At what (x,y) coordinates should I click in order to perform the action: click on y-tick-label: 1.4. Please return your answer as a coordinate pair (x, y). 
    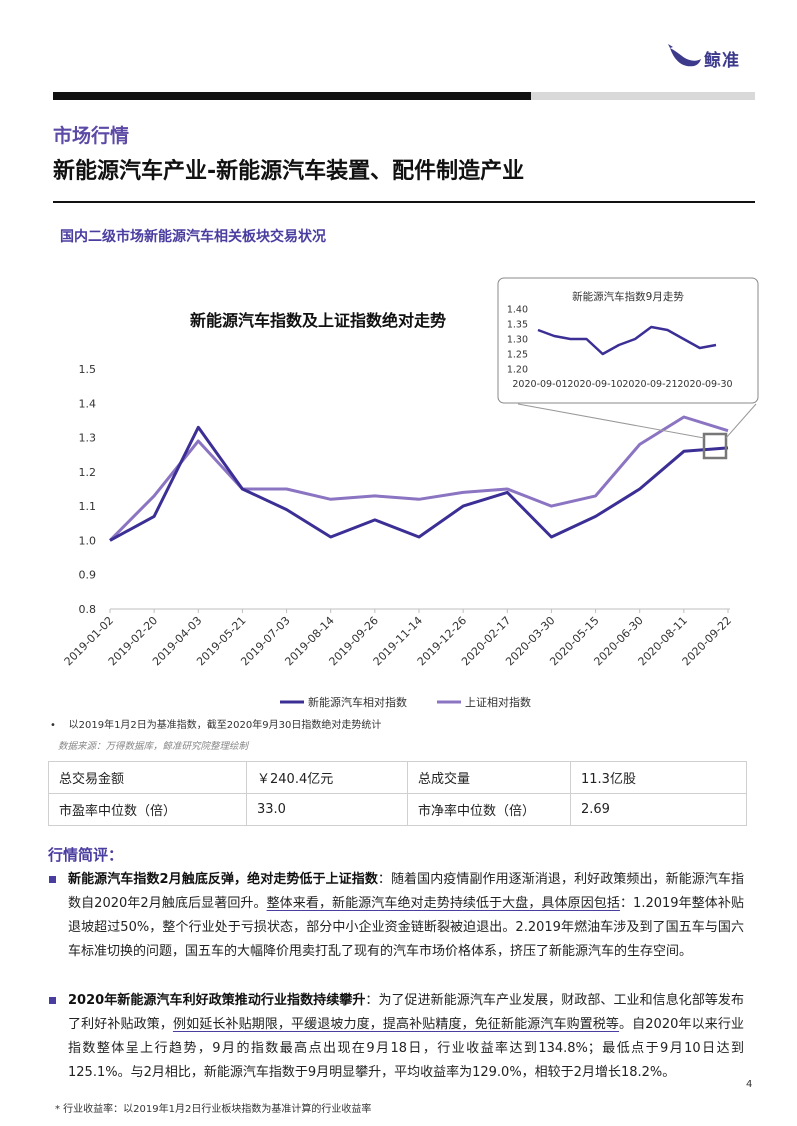
    Looking at the image, I should click on (88, 403).